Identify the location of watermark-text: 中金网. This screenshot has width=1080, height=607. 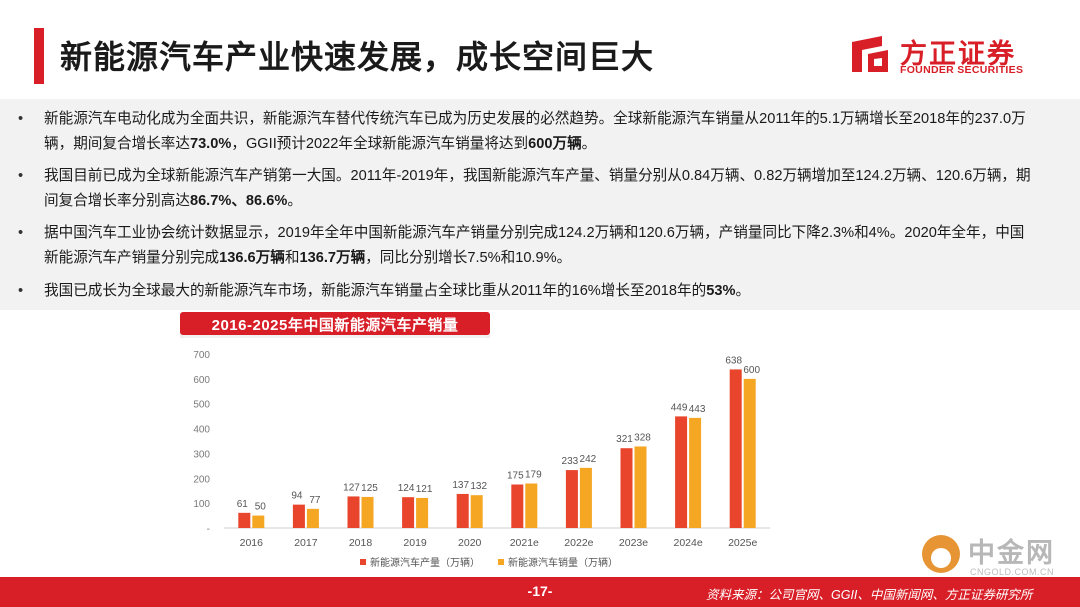
(1011, 553).